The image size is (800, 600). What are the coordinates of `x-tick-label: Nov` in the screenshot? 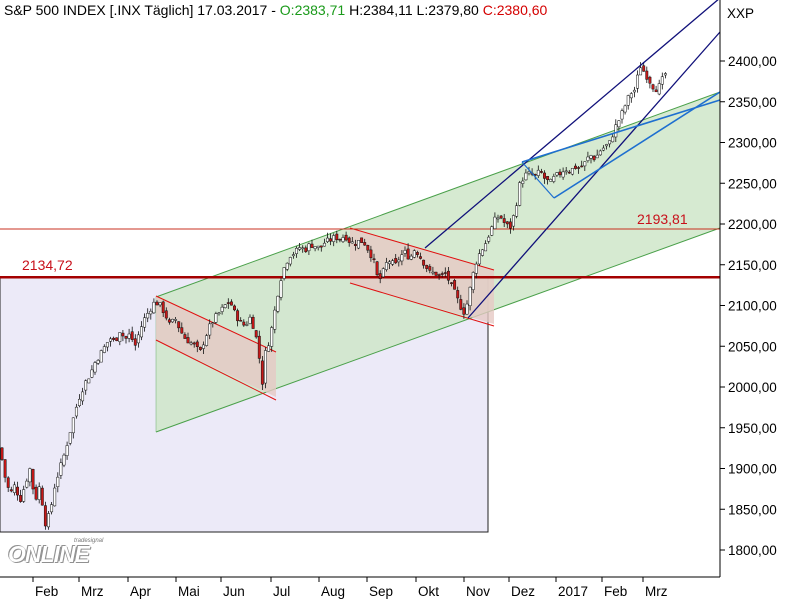 It's located at (478, 591).